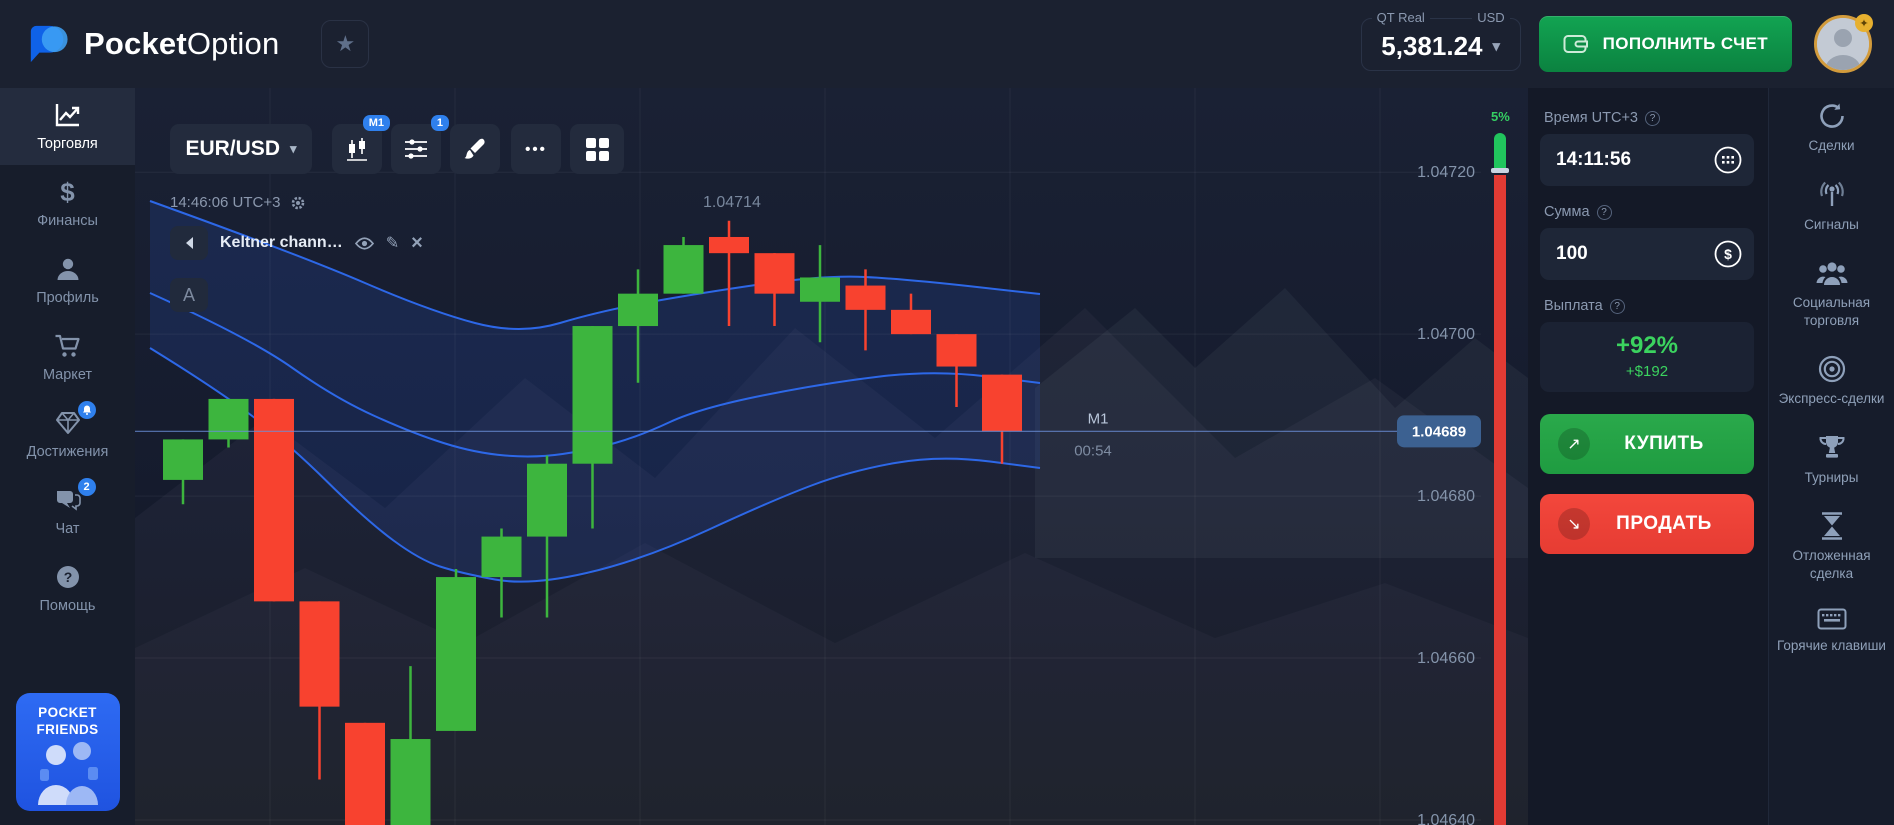 The height and width of the screenshot is (825, 1894). What do you see at coordinates (1832, 207) in the screenshot?
I see `sidebar-item-signals: Сигналы` at bounding box center [1832, 207].